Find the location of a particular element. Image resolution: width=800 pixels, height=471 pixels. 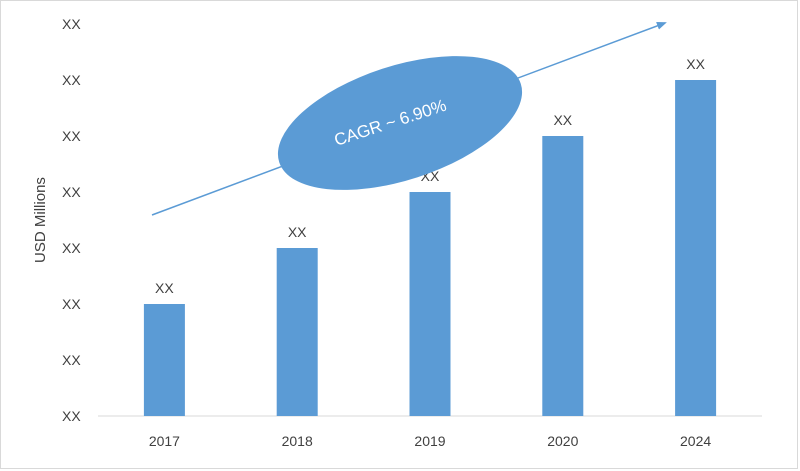

x-tick-label-2019: 2019 is located at coordinates (429, 441).